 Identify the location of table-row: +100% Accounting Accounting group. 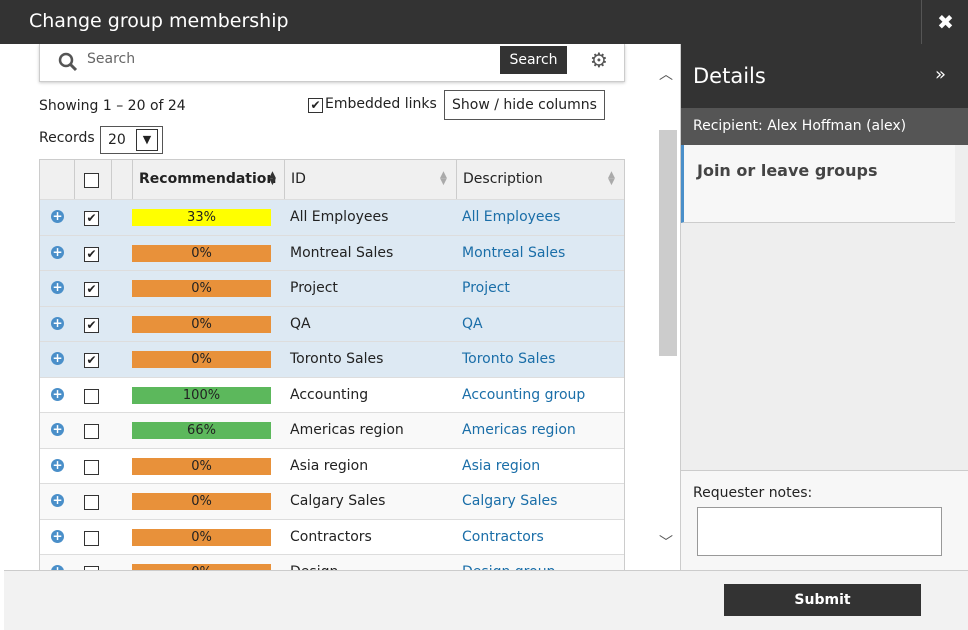
(332, 394).